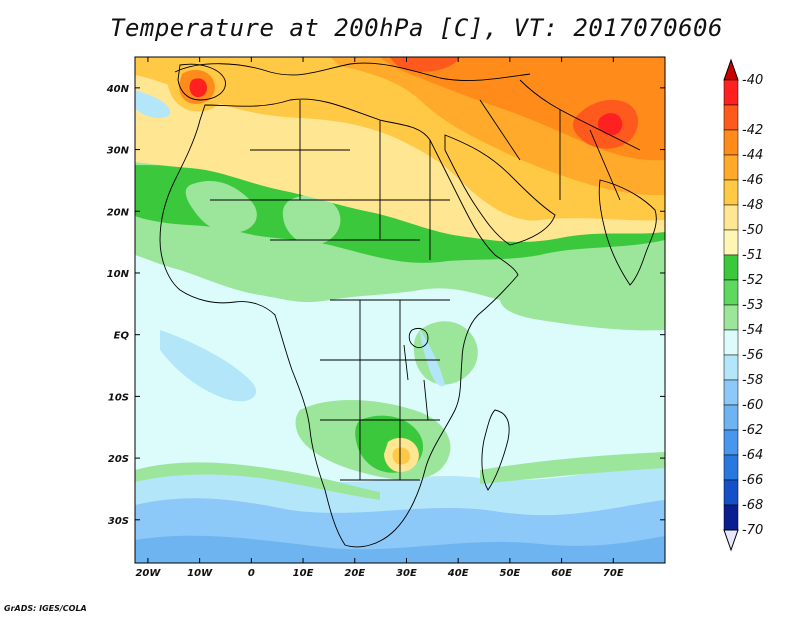 Image resolution: width=800 pixels, height=618 pixels. What do you see at coordinates (401, 456) in the screenshot?
I see `field-patch-48-zimbabwe` at bounding box center [401, 456].